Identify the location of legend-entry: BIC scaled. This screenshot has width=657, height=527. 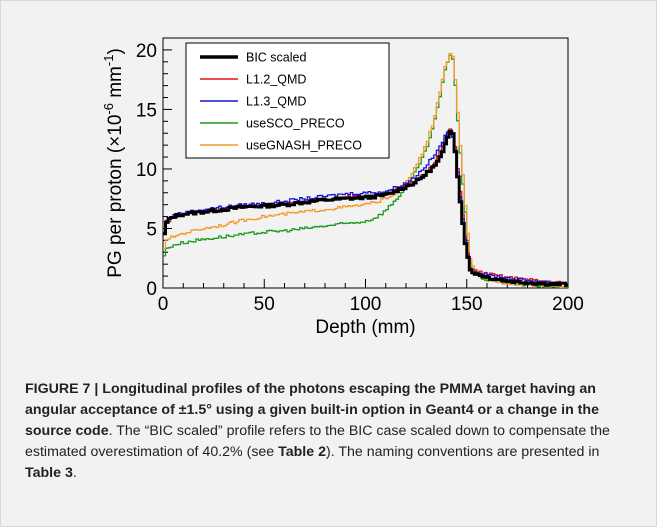
(276, 58).